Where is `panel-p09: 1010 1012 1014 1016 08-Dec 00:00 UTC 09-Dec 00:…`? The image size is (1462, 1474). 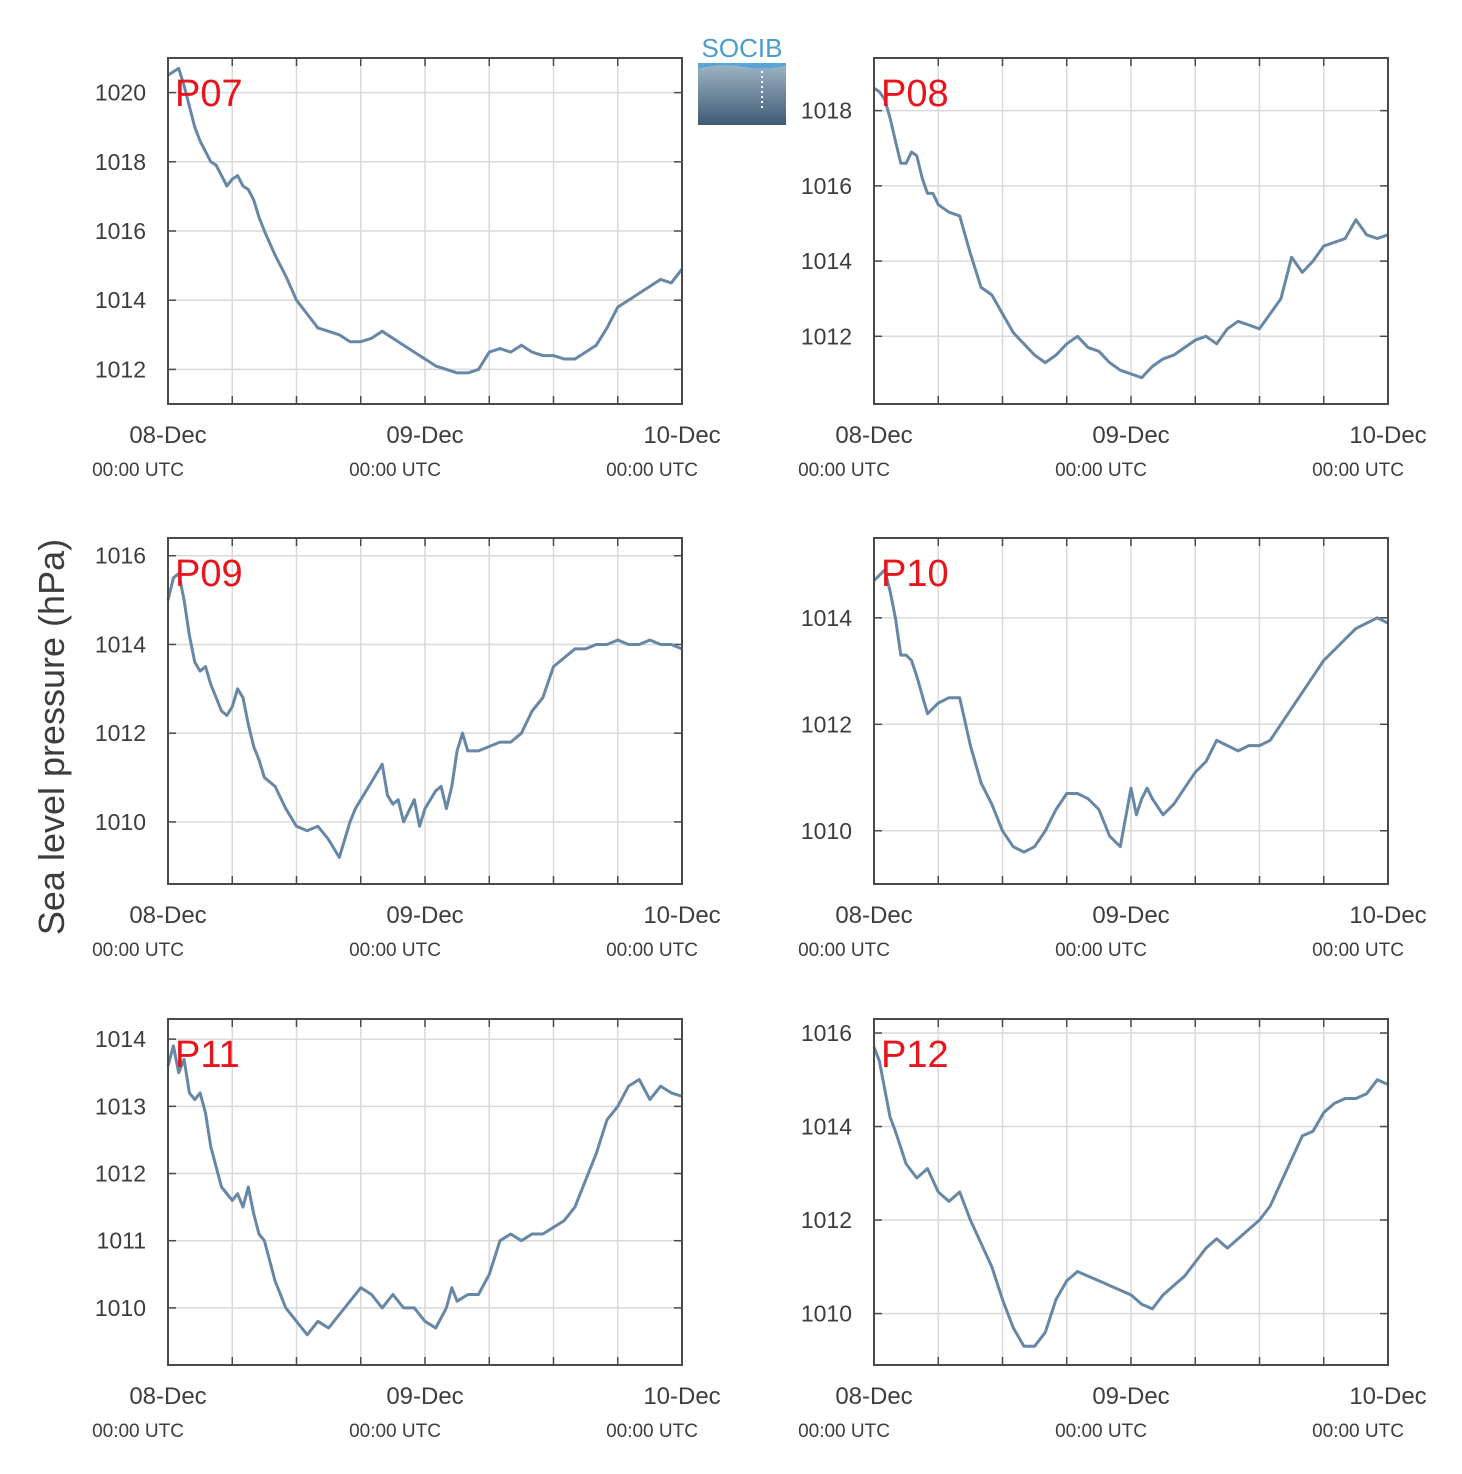
panel-p09: 1010 1012 1014 1016 08-Dec 00:00 UTC 09-Dec 00:… is located at coordinates (406, 749).